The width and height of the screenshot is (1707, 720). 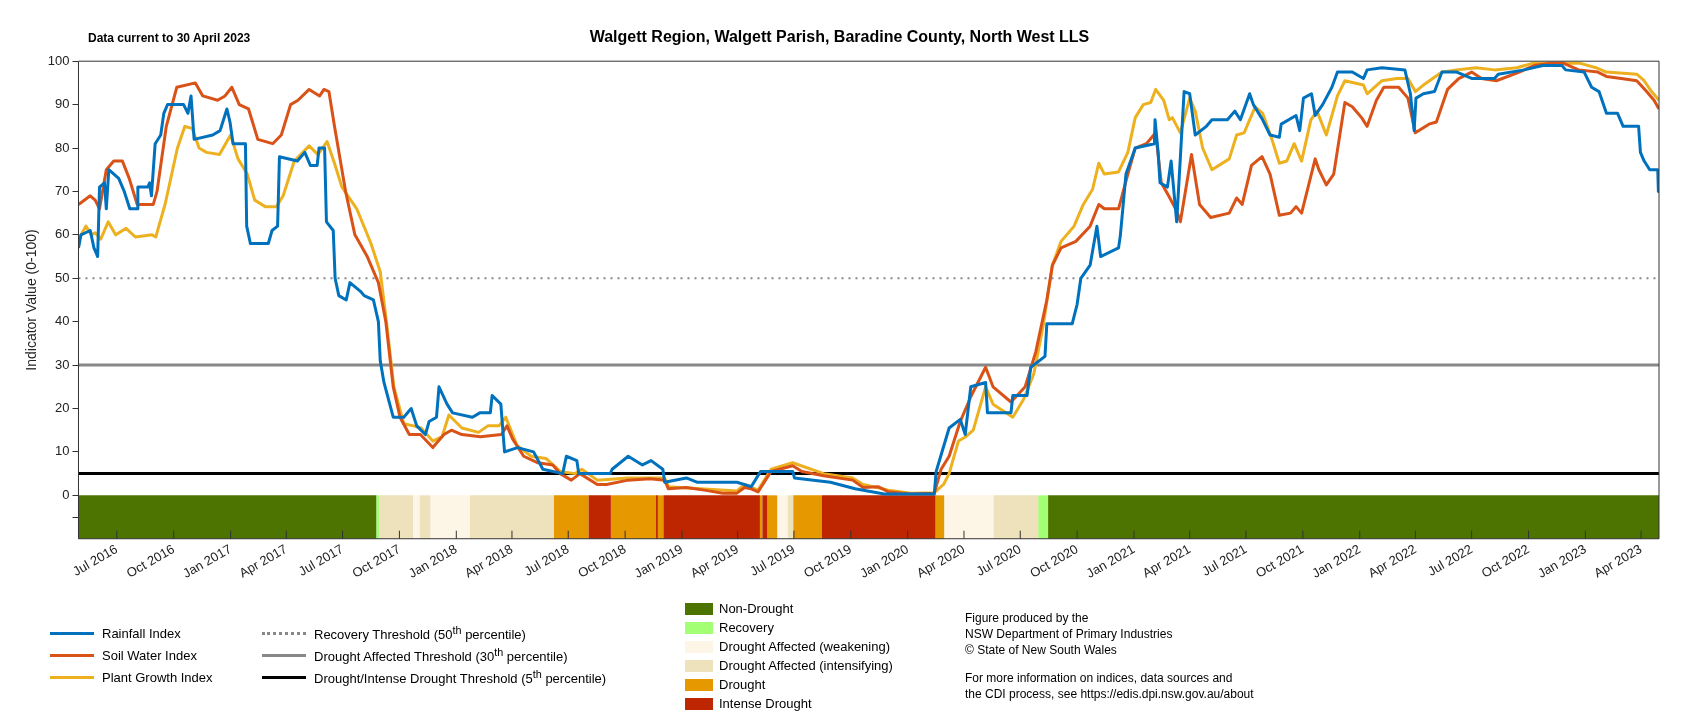 What do you see at coordinates (1069, 634) in the screenshot?
I see `text: Figure produced by the NSW Department of Primary Industries © State of New South Wales` at bounding box center [1069, 634].